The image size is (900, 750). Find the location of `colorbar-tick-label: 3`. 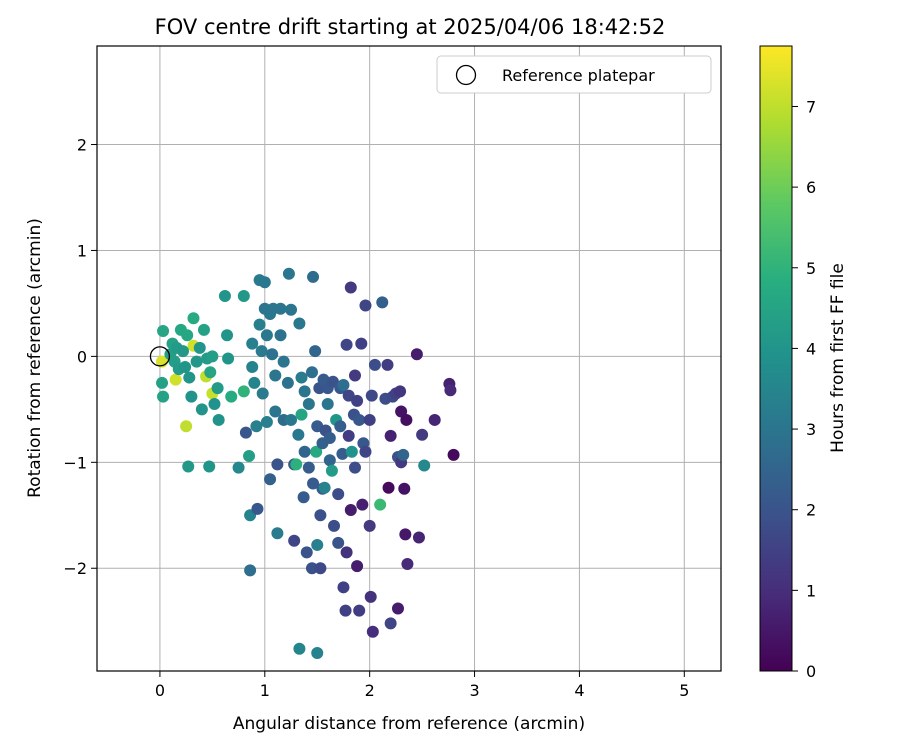

colorbar-tick-label: 3 is located at coordinates (811, 429).